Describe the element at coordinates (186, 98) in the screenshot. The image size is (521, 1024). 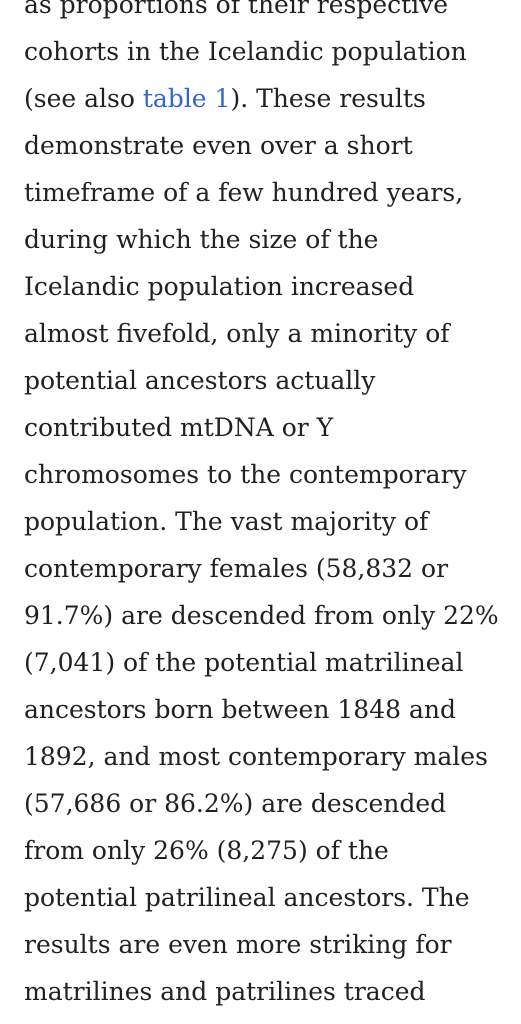
I see `table-1-link: table 1` at that location.